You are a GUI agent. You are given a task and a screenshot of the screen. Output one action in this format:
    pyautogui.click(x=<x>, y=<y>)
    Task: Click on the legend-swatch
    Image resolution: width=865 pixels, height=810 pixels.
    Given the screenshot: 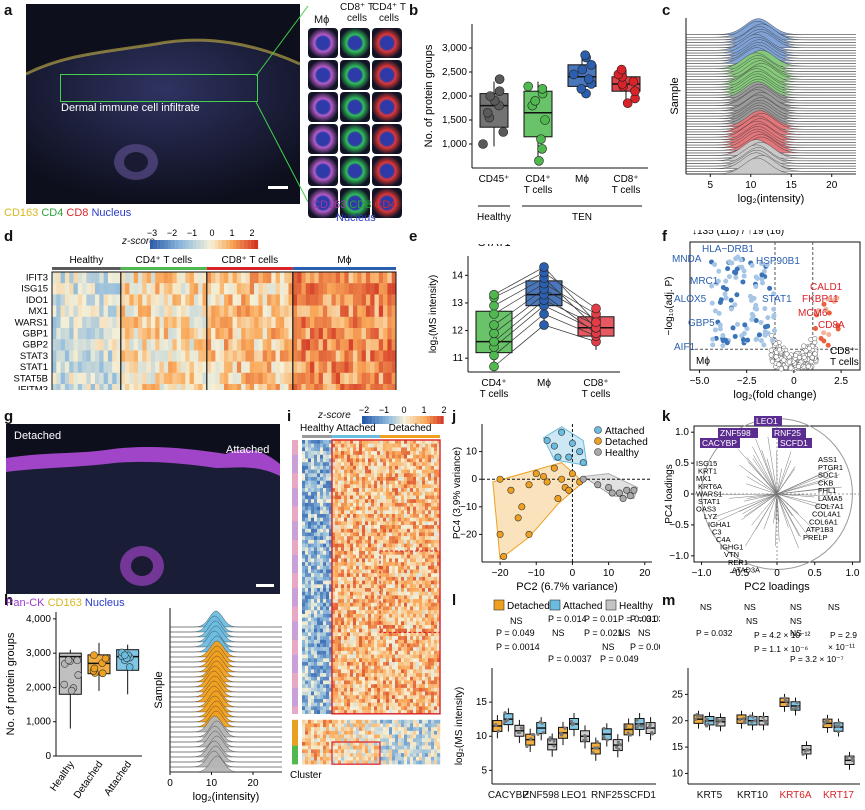 What is the action you would take?
    pyautogui.click(x=213, y=244)
    